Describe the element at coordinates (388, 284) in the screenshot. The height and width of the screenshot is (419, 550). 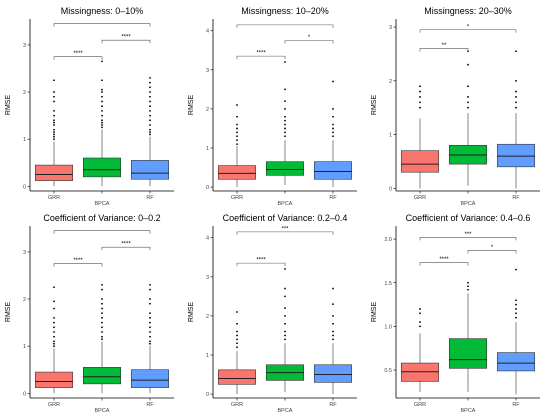
I see `y-tick-label: 1.5` at that location.